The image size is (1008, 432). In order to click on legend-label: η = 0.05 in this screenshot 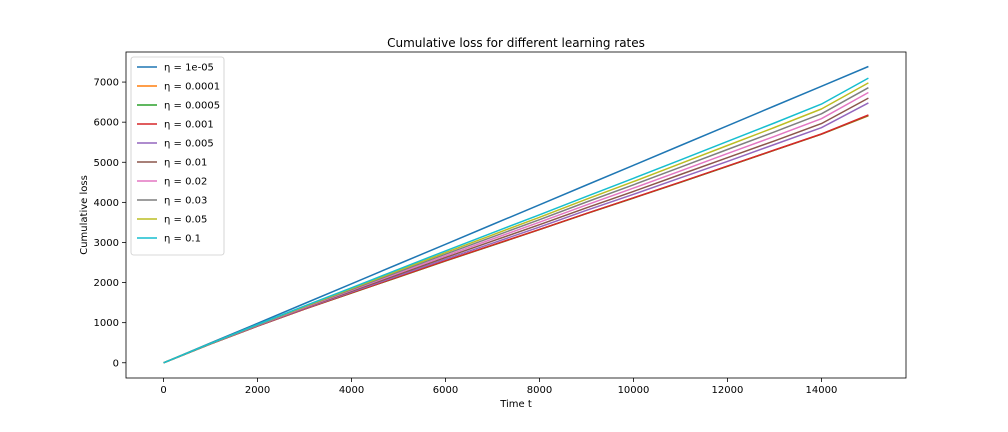, I will do `click(185, 220)`.